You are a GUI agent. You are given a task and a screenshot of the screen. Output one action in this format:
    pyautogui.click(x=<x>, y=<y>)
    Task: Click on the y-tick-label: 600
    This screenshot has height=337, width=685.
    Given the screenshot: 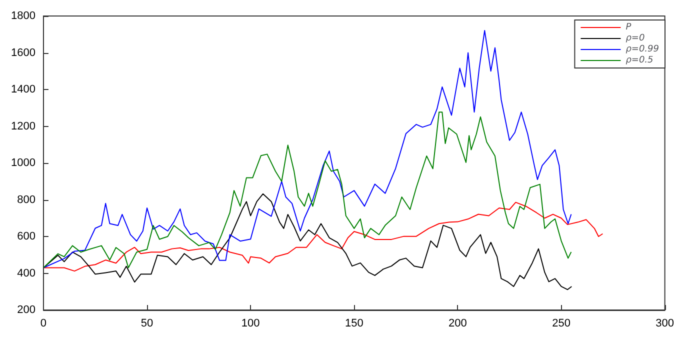 What is the action you would take?
    pyautogui.click(x=26, y=236)
    